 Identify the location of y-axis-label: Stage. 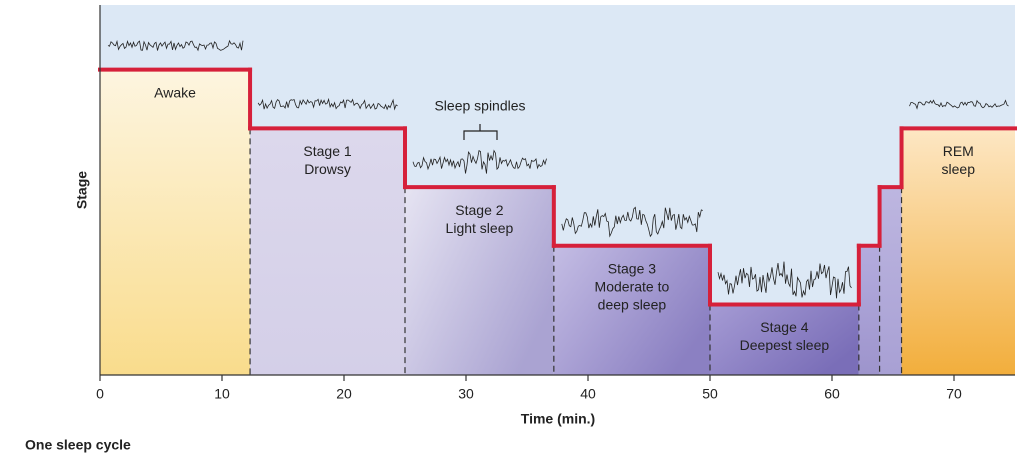
(82, 190).